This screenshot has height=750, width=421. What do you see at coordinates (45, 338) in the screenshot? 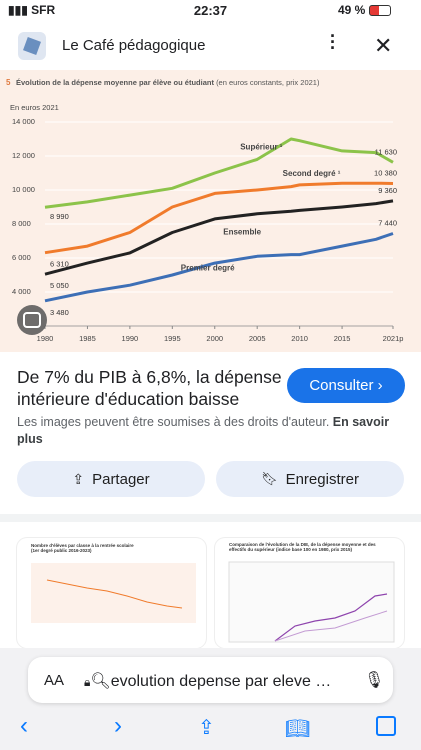
I see `x-tick-label: 1980` at bounding box center [45, 338].